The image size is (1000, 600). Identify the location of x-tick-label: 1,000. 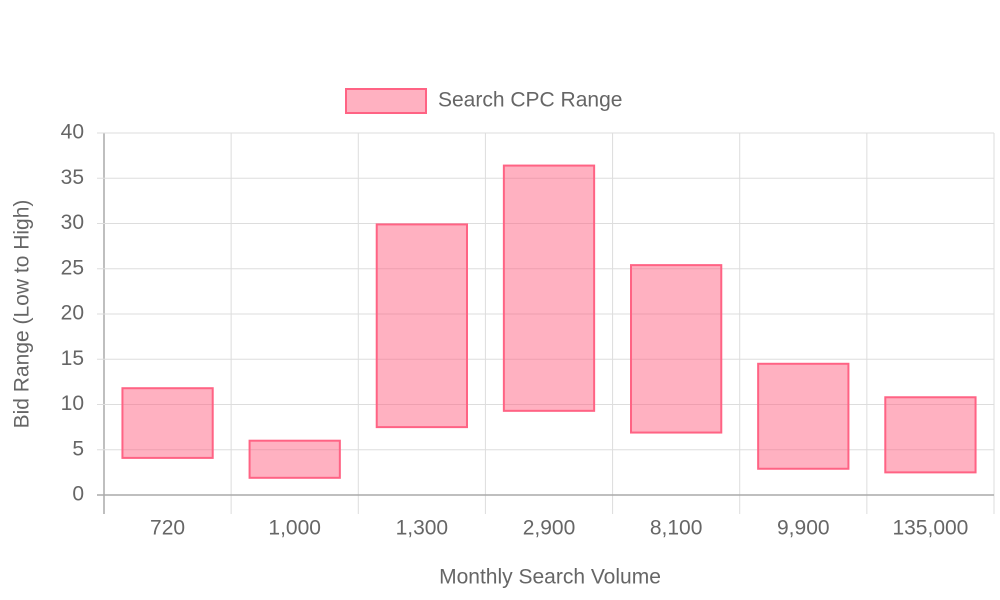
(294, 528).